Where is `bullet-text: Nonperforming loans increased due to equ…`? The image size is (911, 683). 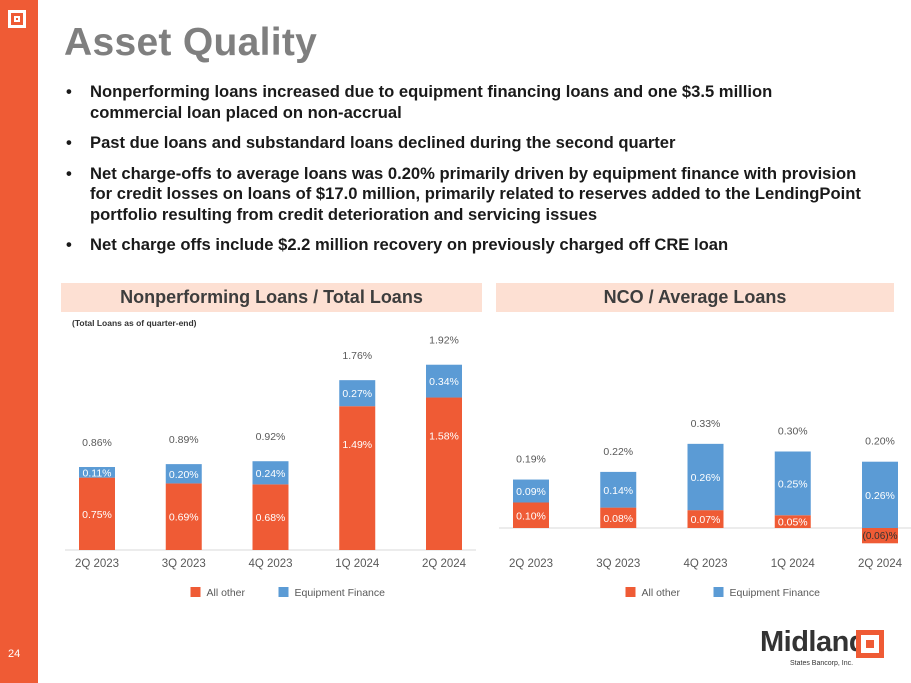
bullet-text: Nonperforming loans increased due to equ… is located at coordinates (431, 102).